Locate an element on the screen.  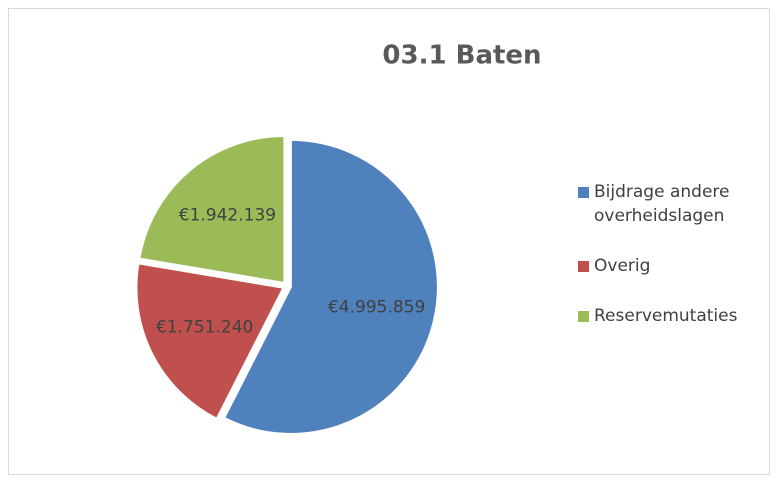
data-label: €1.751.240 is located at coordinates (204, 327).